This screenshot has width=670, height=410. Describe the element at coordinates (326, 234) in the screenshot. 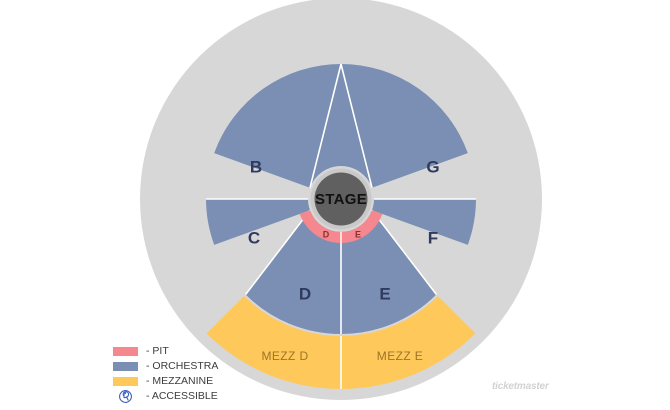

I see `pit-label-D: D` at that location.